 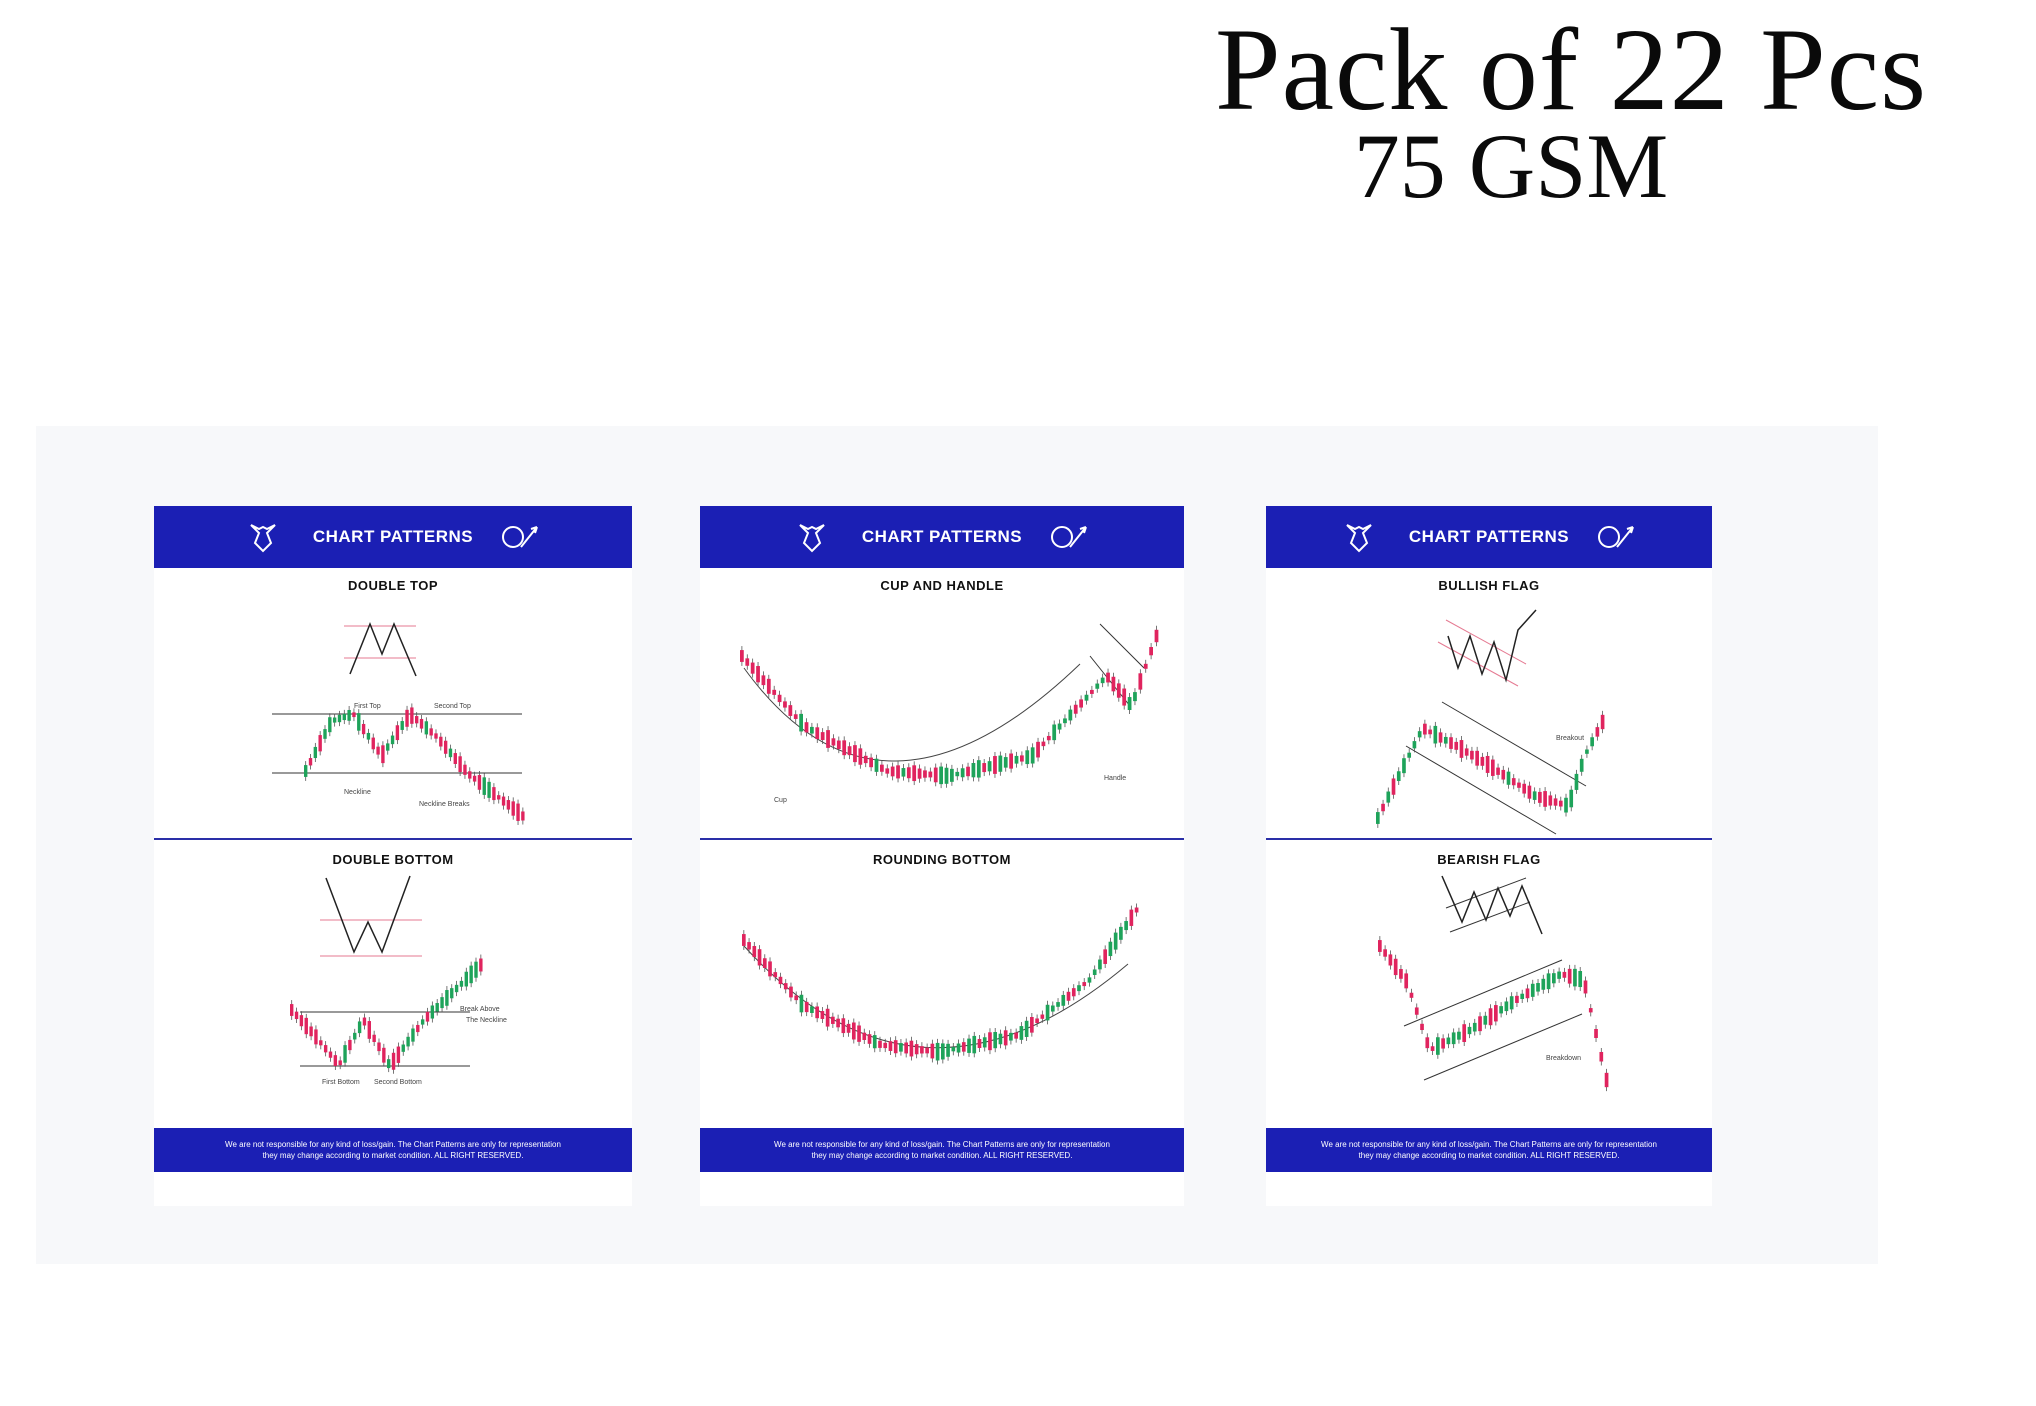 I want to click on annotation-neckline: Neckline, so click(x=357, y=792).